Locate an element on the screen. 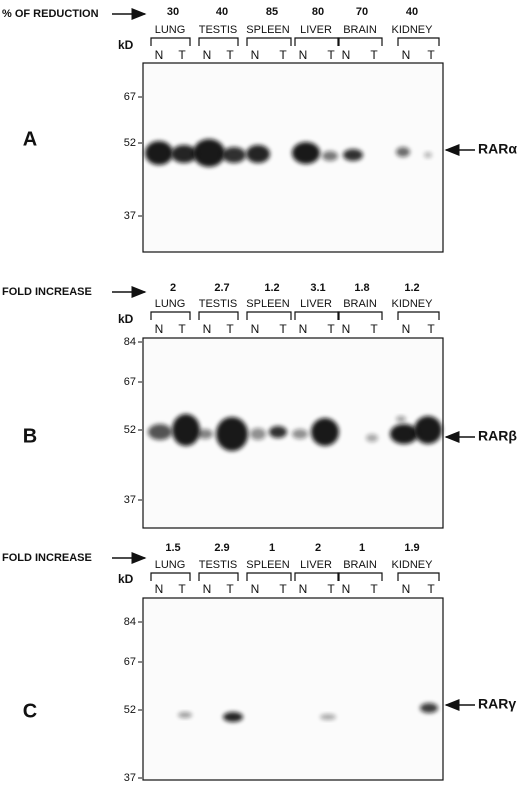 This screenshot has height=787, width=520. tissue-value: 1.2 is located at coordinates (411, 288).